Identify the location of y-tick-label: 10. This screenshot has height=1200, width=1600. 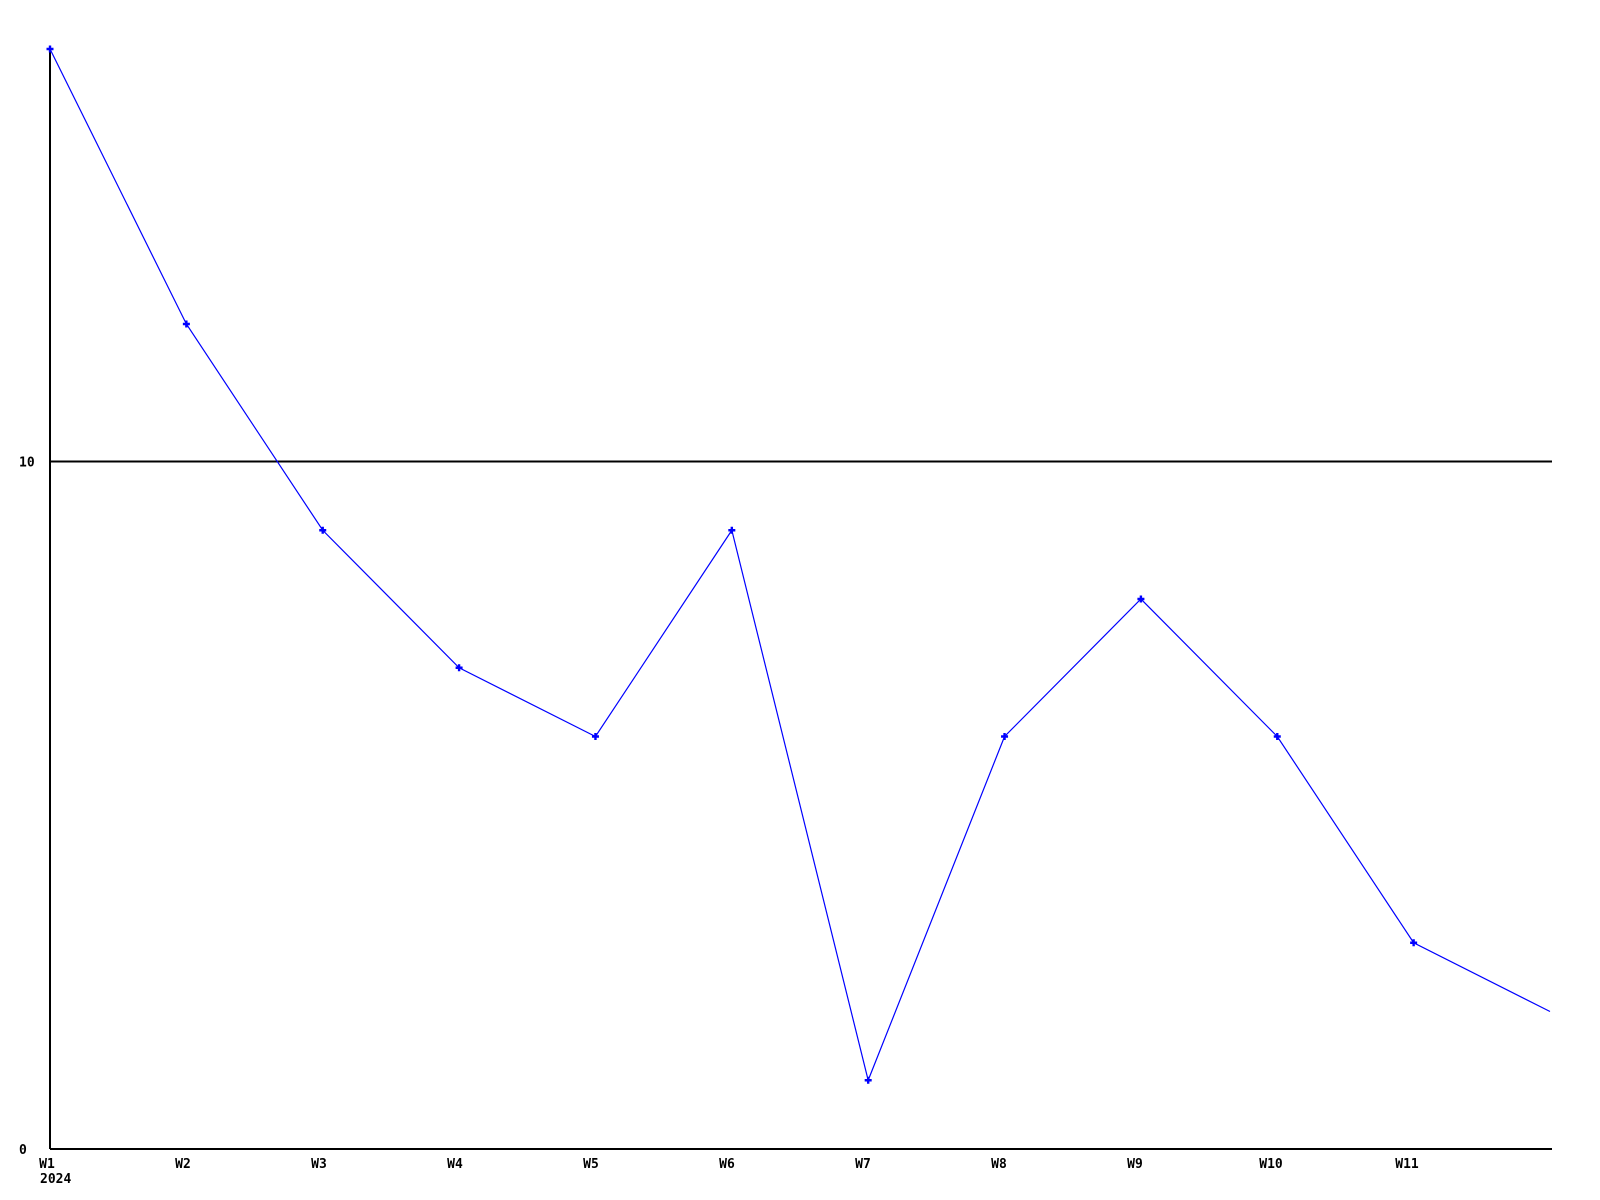
(27, 463).